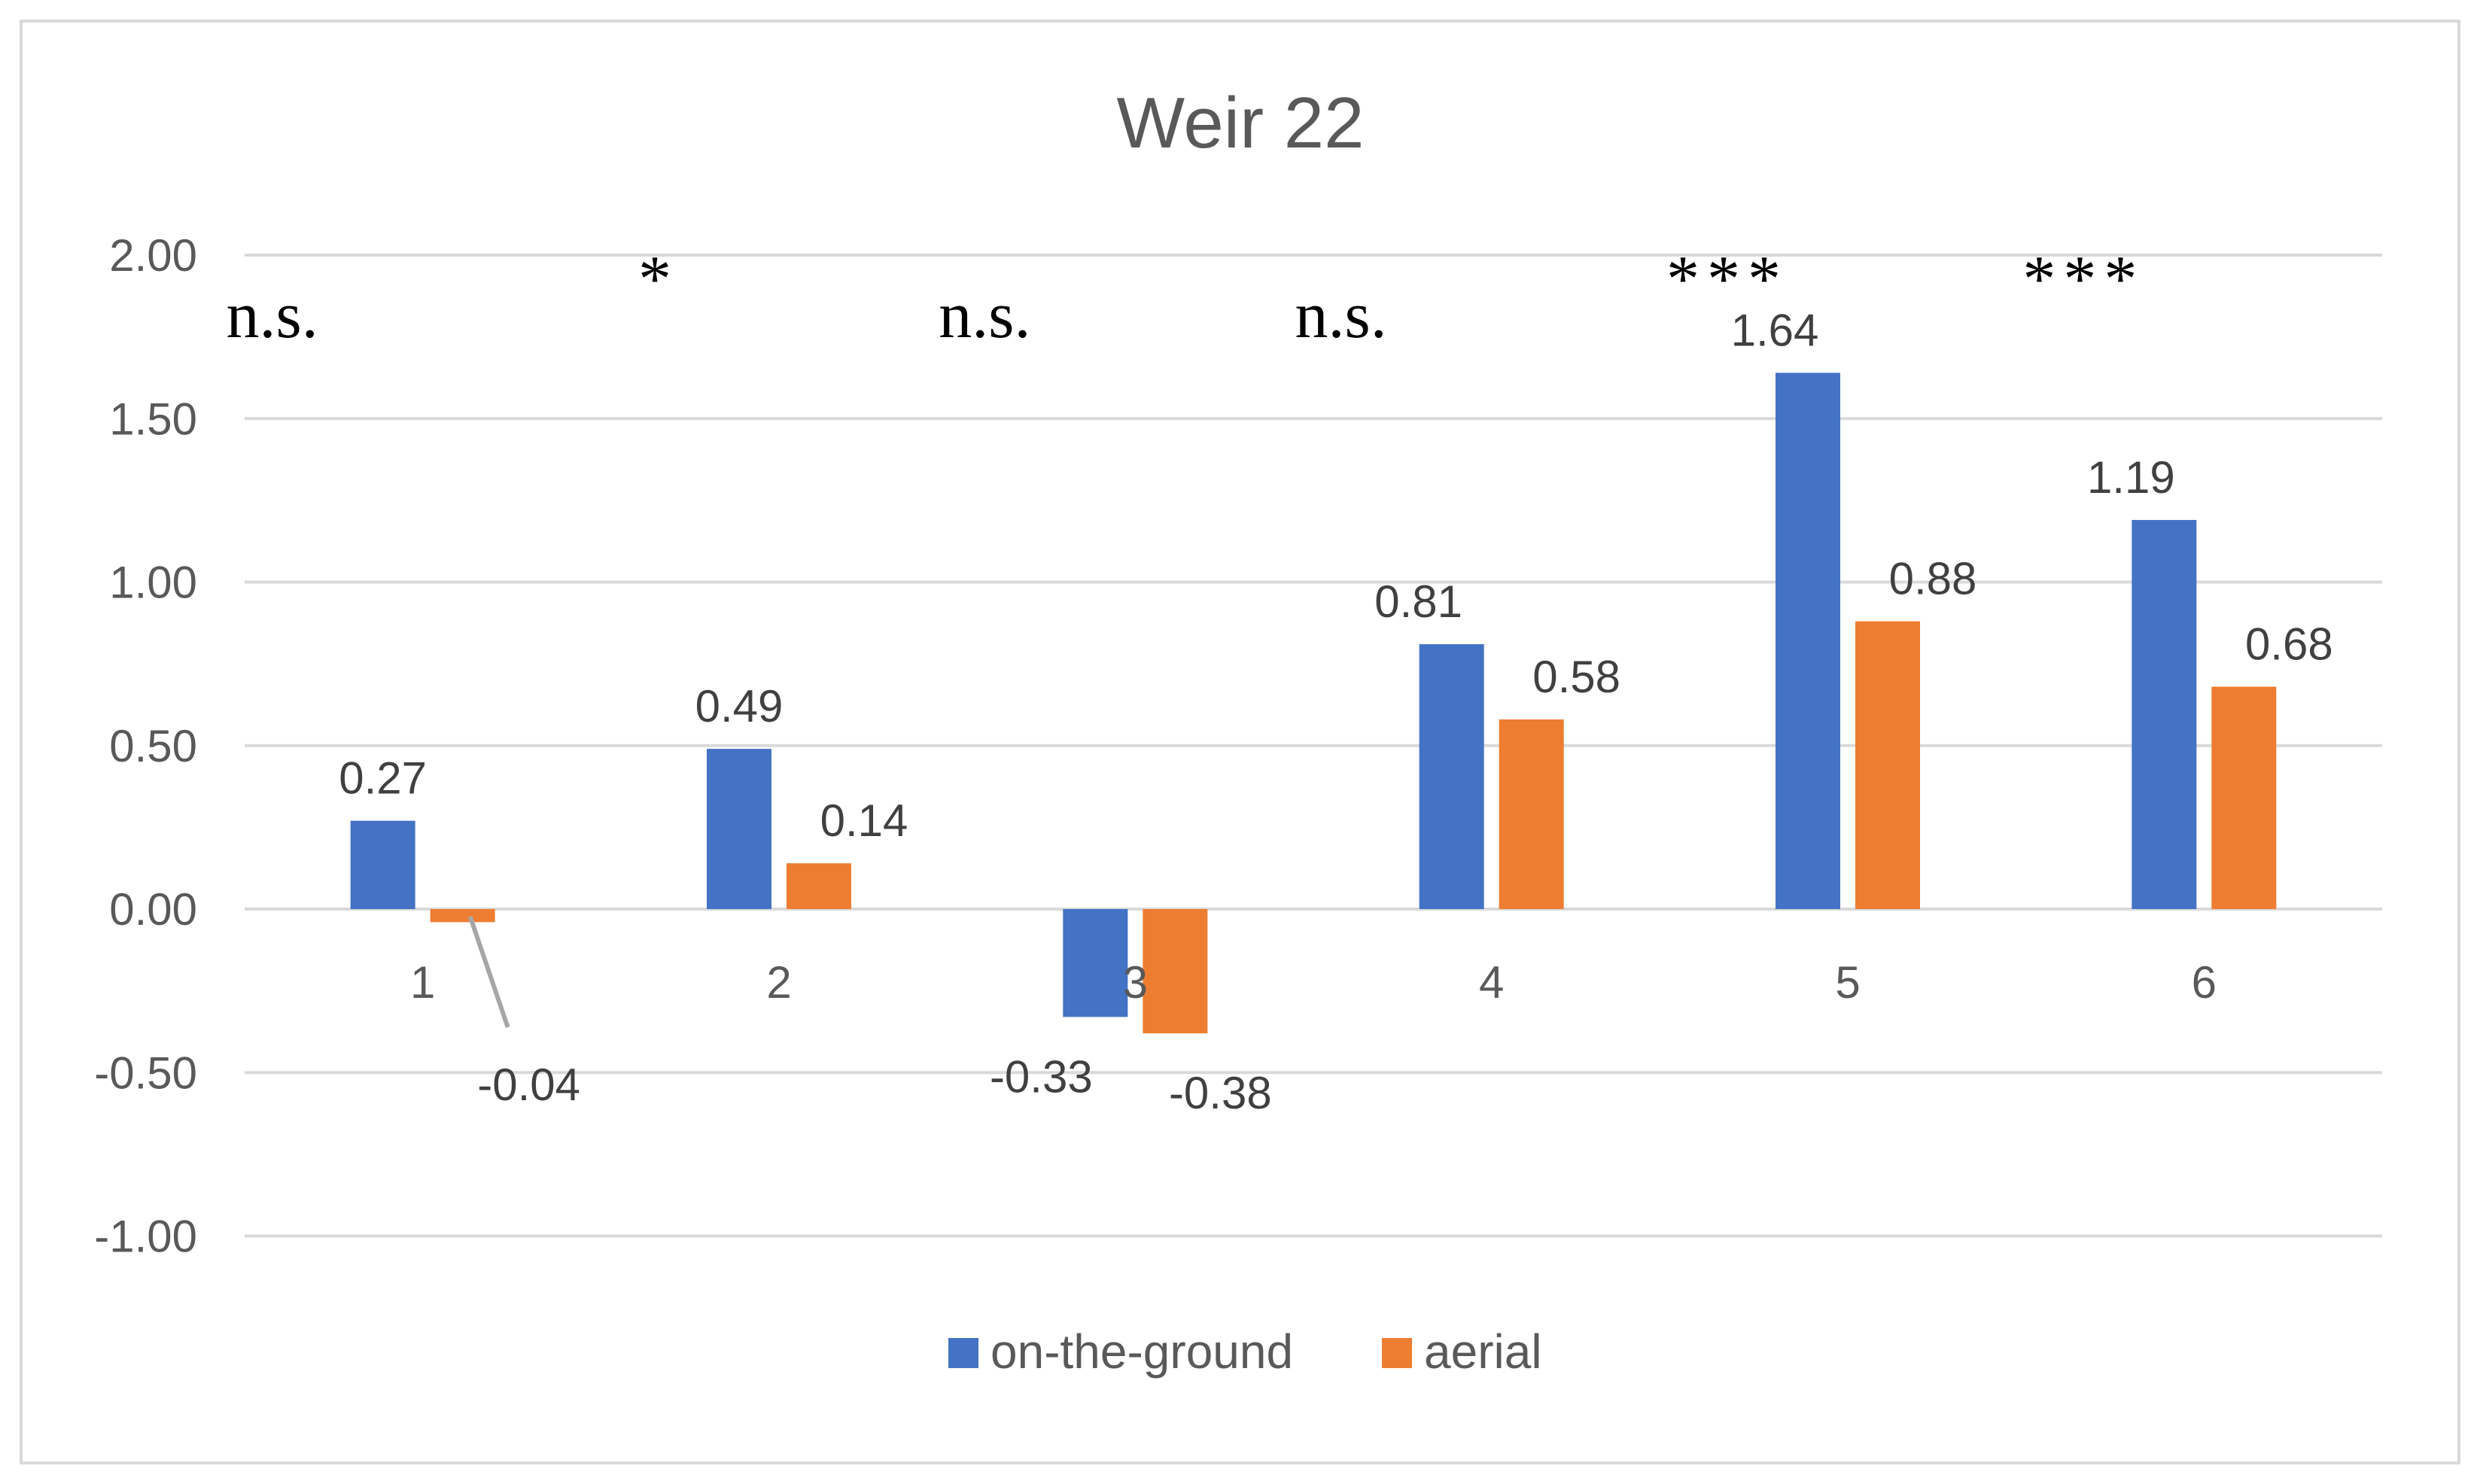 This screenshot has width=2480, height=1484. Describe the element at coordinates (145, 1237) in the screenshot. I see `y-tick-label: -1.00` at that location.